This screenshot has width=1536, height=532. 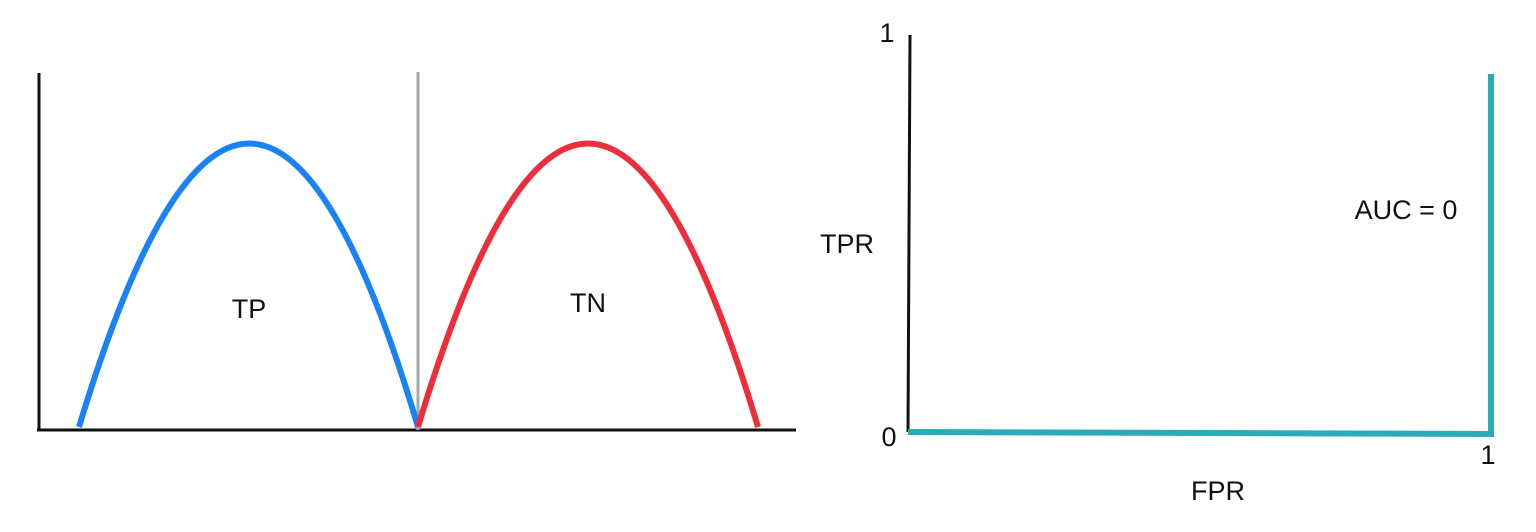 What do you see at coordinates (1406, 210) in the screenshot?
I see `auc-label: AUC = 0` at bounding box center [1406, 210].